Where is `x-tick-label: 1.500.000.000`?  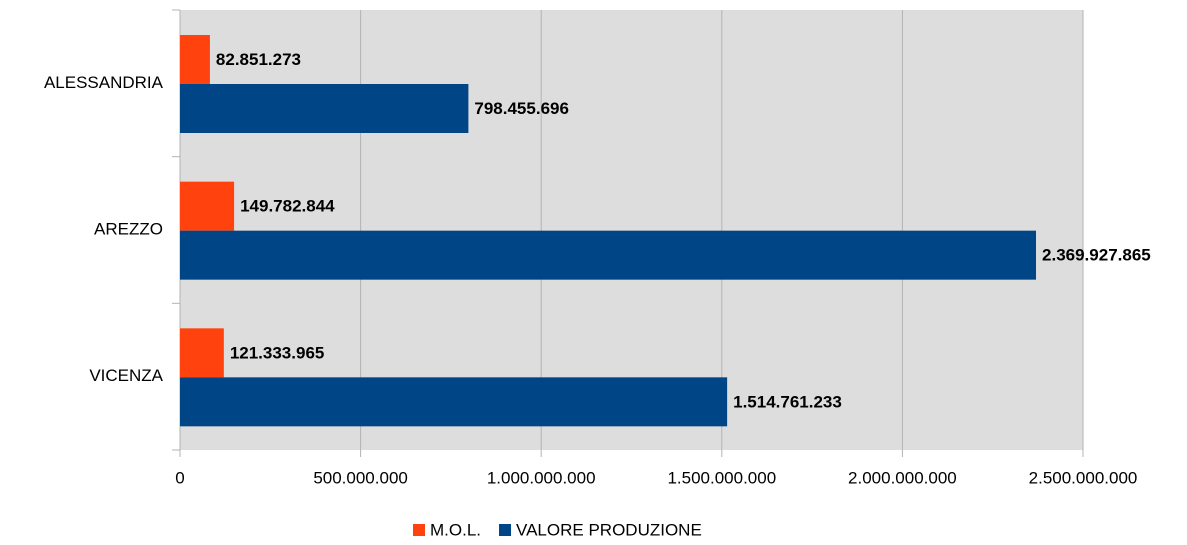
x-tick-label: 1.500.000.000 is located at coordinates (721, 477).